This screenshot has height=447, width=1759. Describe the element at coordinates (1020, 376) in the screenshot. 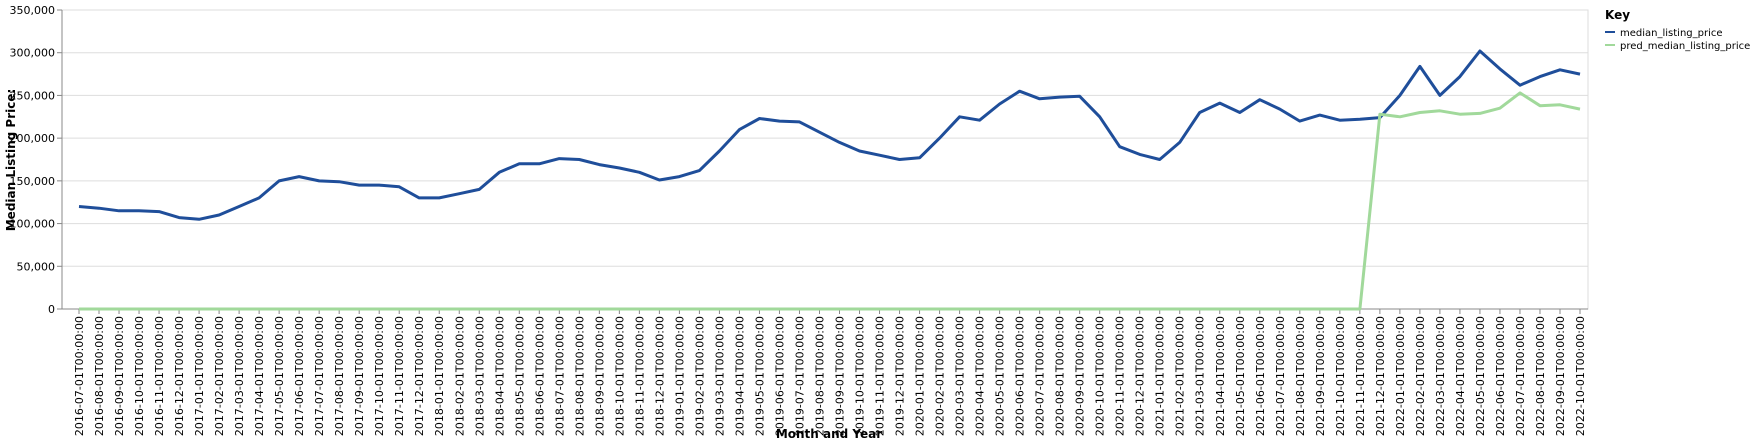

I see `x-tick-label: 2020-06-01T00:00:00` at that location.